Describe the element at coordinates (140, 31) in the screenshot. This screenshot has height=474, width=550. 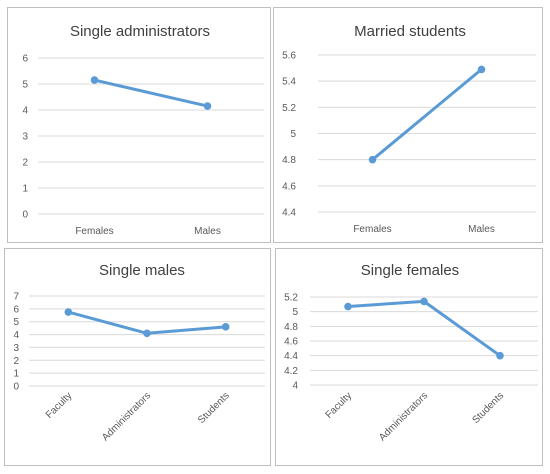
I see `chart-title: Single administrators` at that location.